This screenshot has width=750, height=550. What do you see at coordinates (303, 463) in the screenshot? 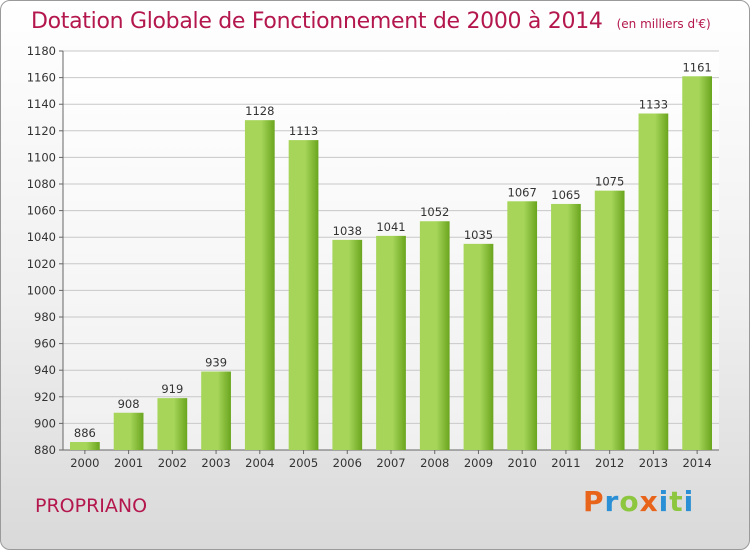
I see `x-tick-label: 2005` at bounding box center [303, 463].